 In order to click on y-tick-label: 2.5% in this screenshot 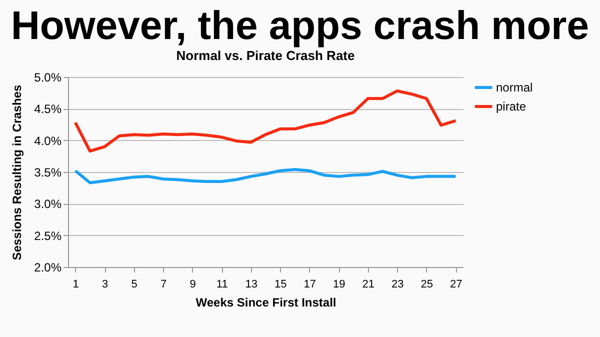, I will do `click(48, 235)`.